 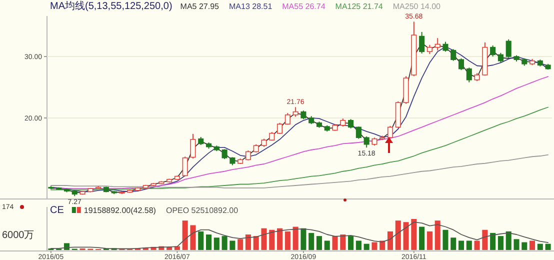 I want to click on text: MA5 27.95, so click(x=200, y=6).